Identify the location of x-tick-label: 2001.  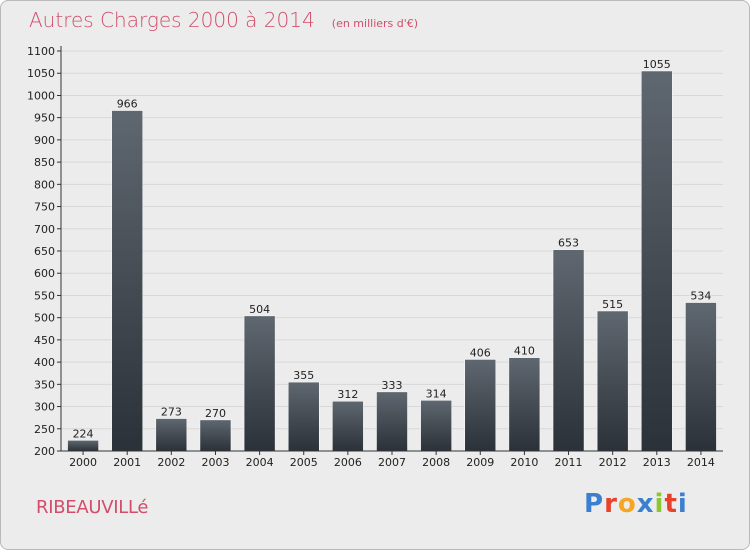
(127, 462).